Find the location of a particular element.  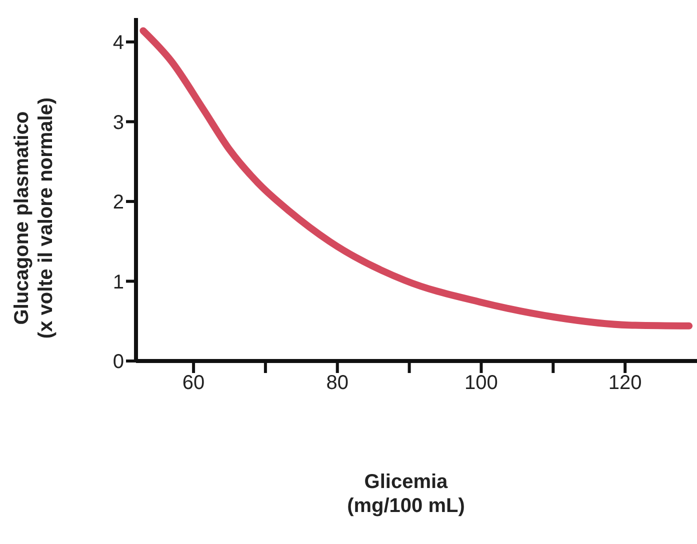

x-tick-label: 80 is located at coordinates (337, 383).